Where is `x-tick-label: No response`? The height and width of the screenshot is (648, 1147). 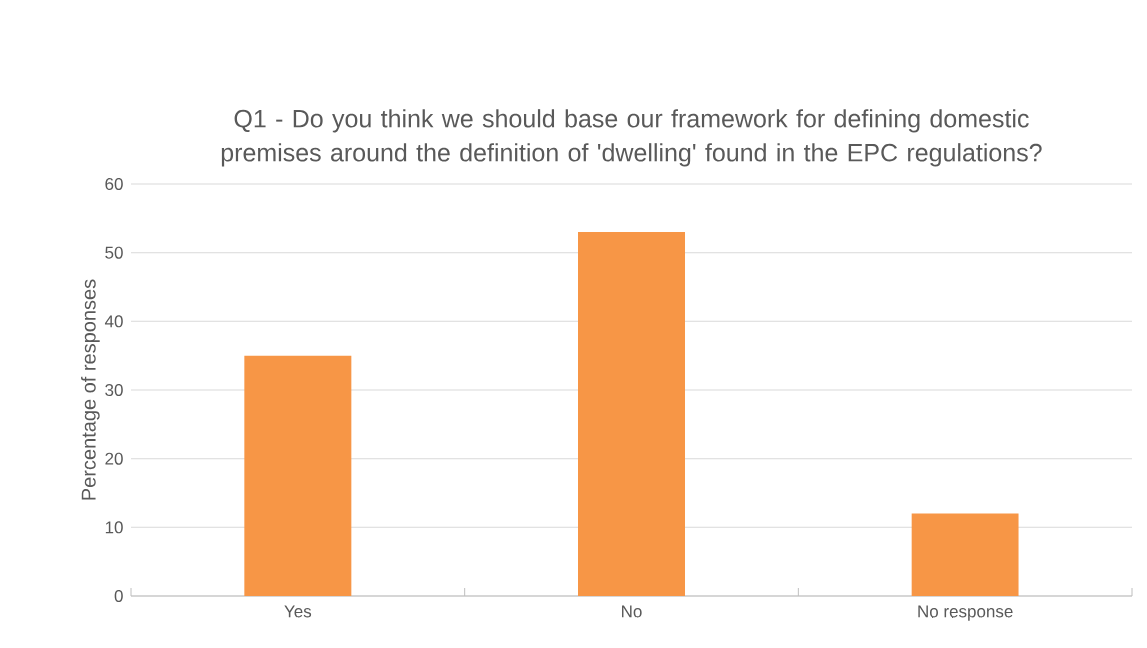
x-tick-label: No response is located at coordinates (965, 613).